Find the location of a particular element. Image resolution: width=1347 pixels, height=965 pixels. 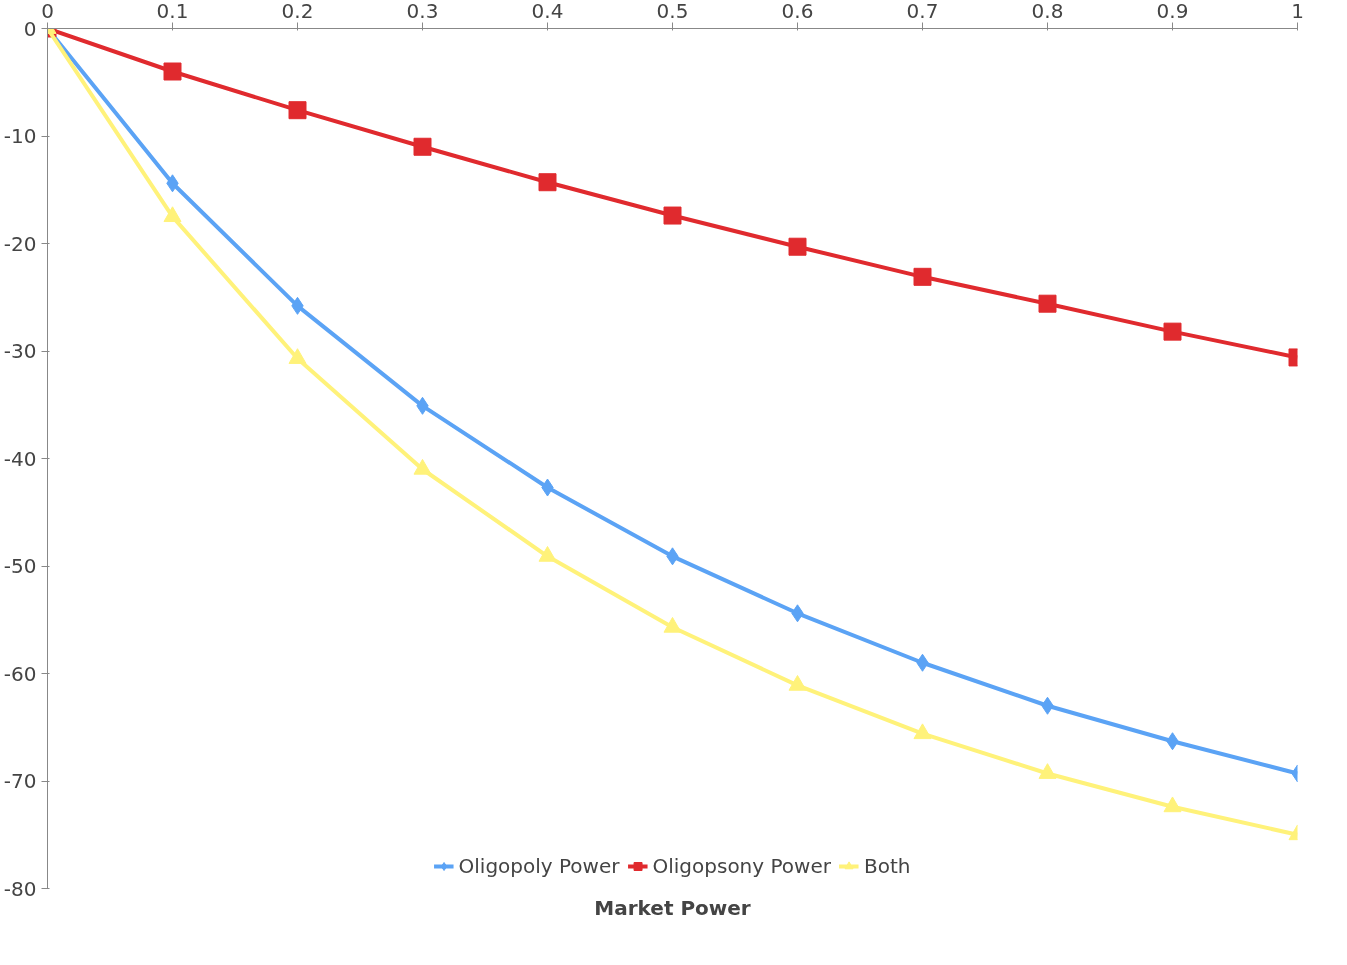

x-tick-label: 0.2 is located at coordinates (297, 11).